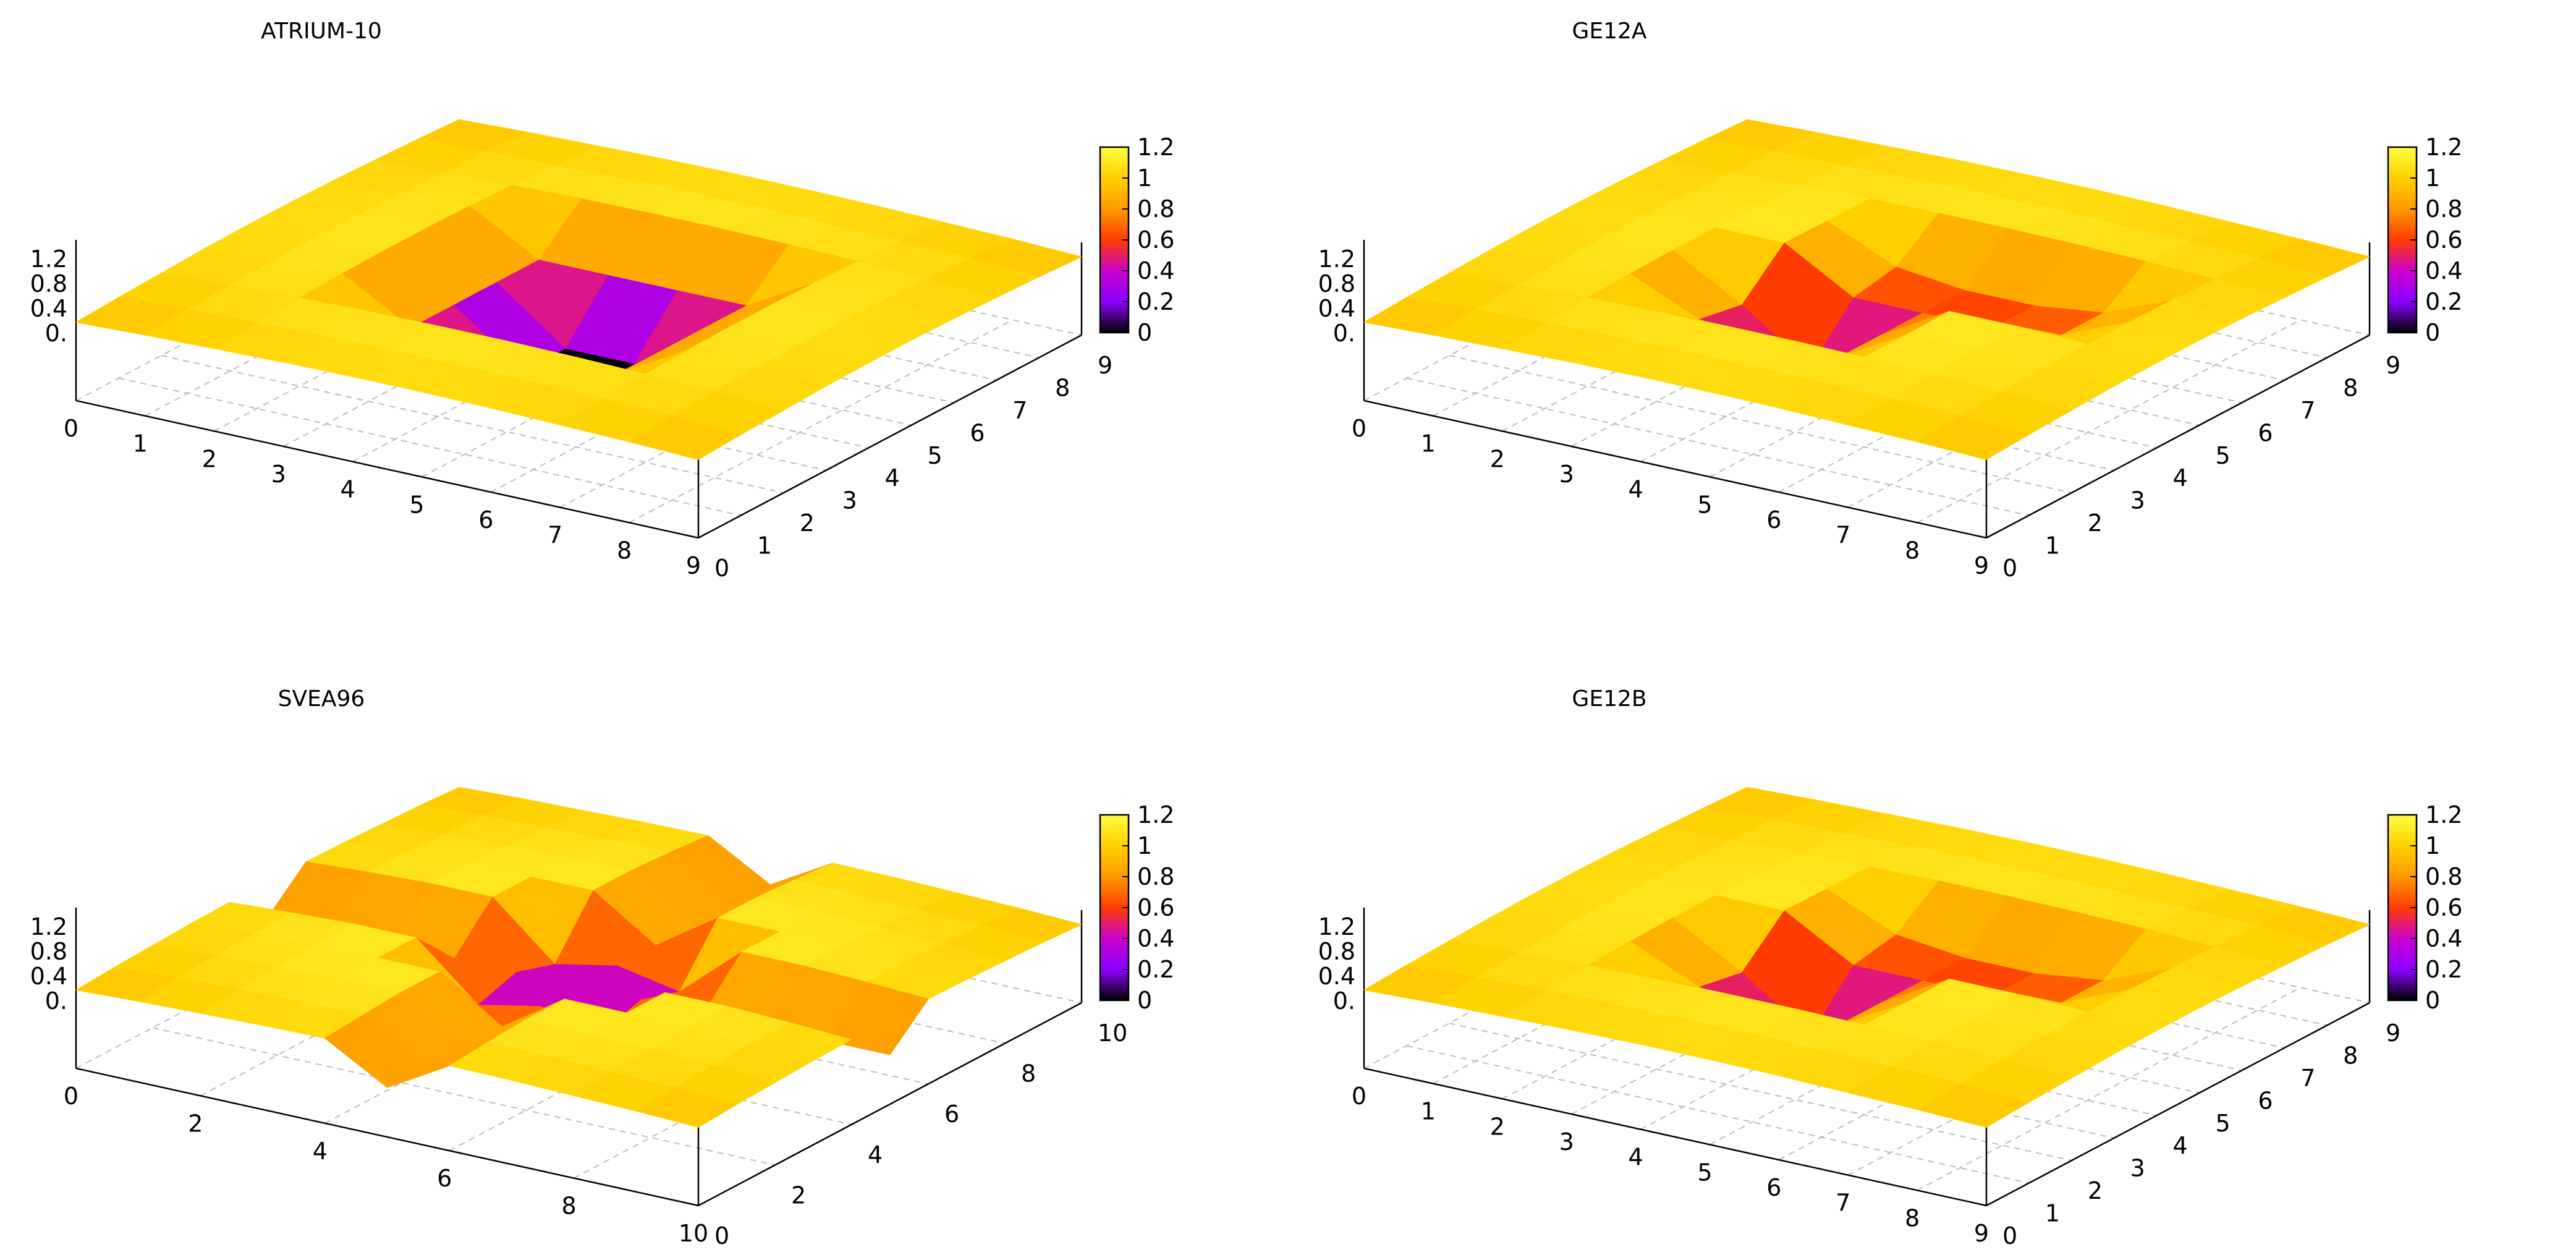 The height and width of the screenshot is (1260, 2576). Describe the element at coordinates (321, 699) in the screenshot. I see `chart-title: SVEA96` at that location.